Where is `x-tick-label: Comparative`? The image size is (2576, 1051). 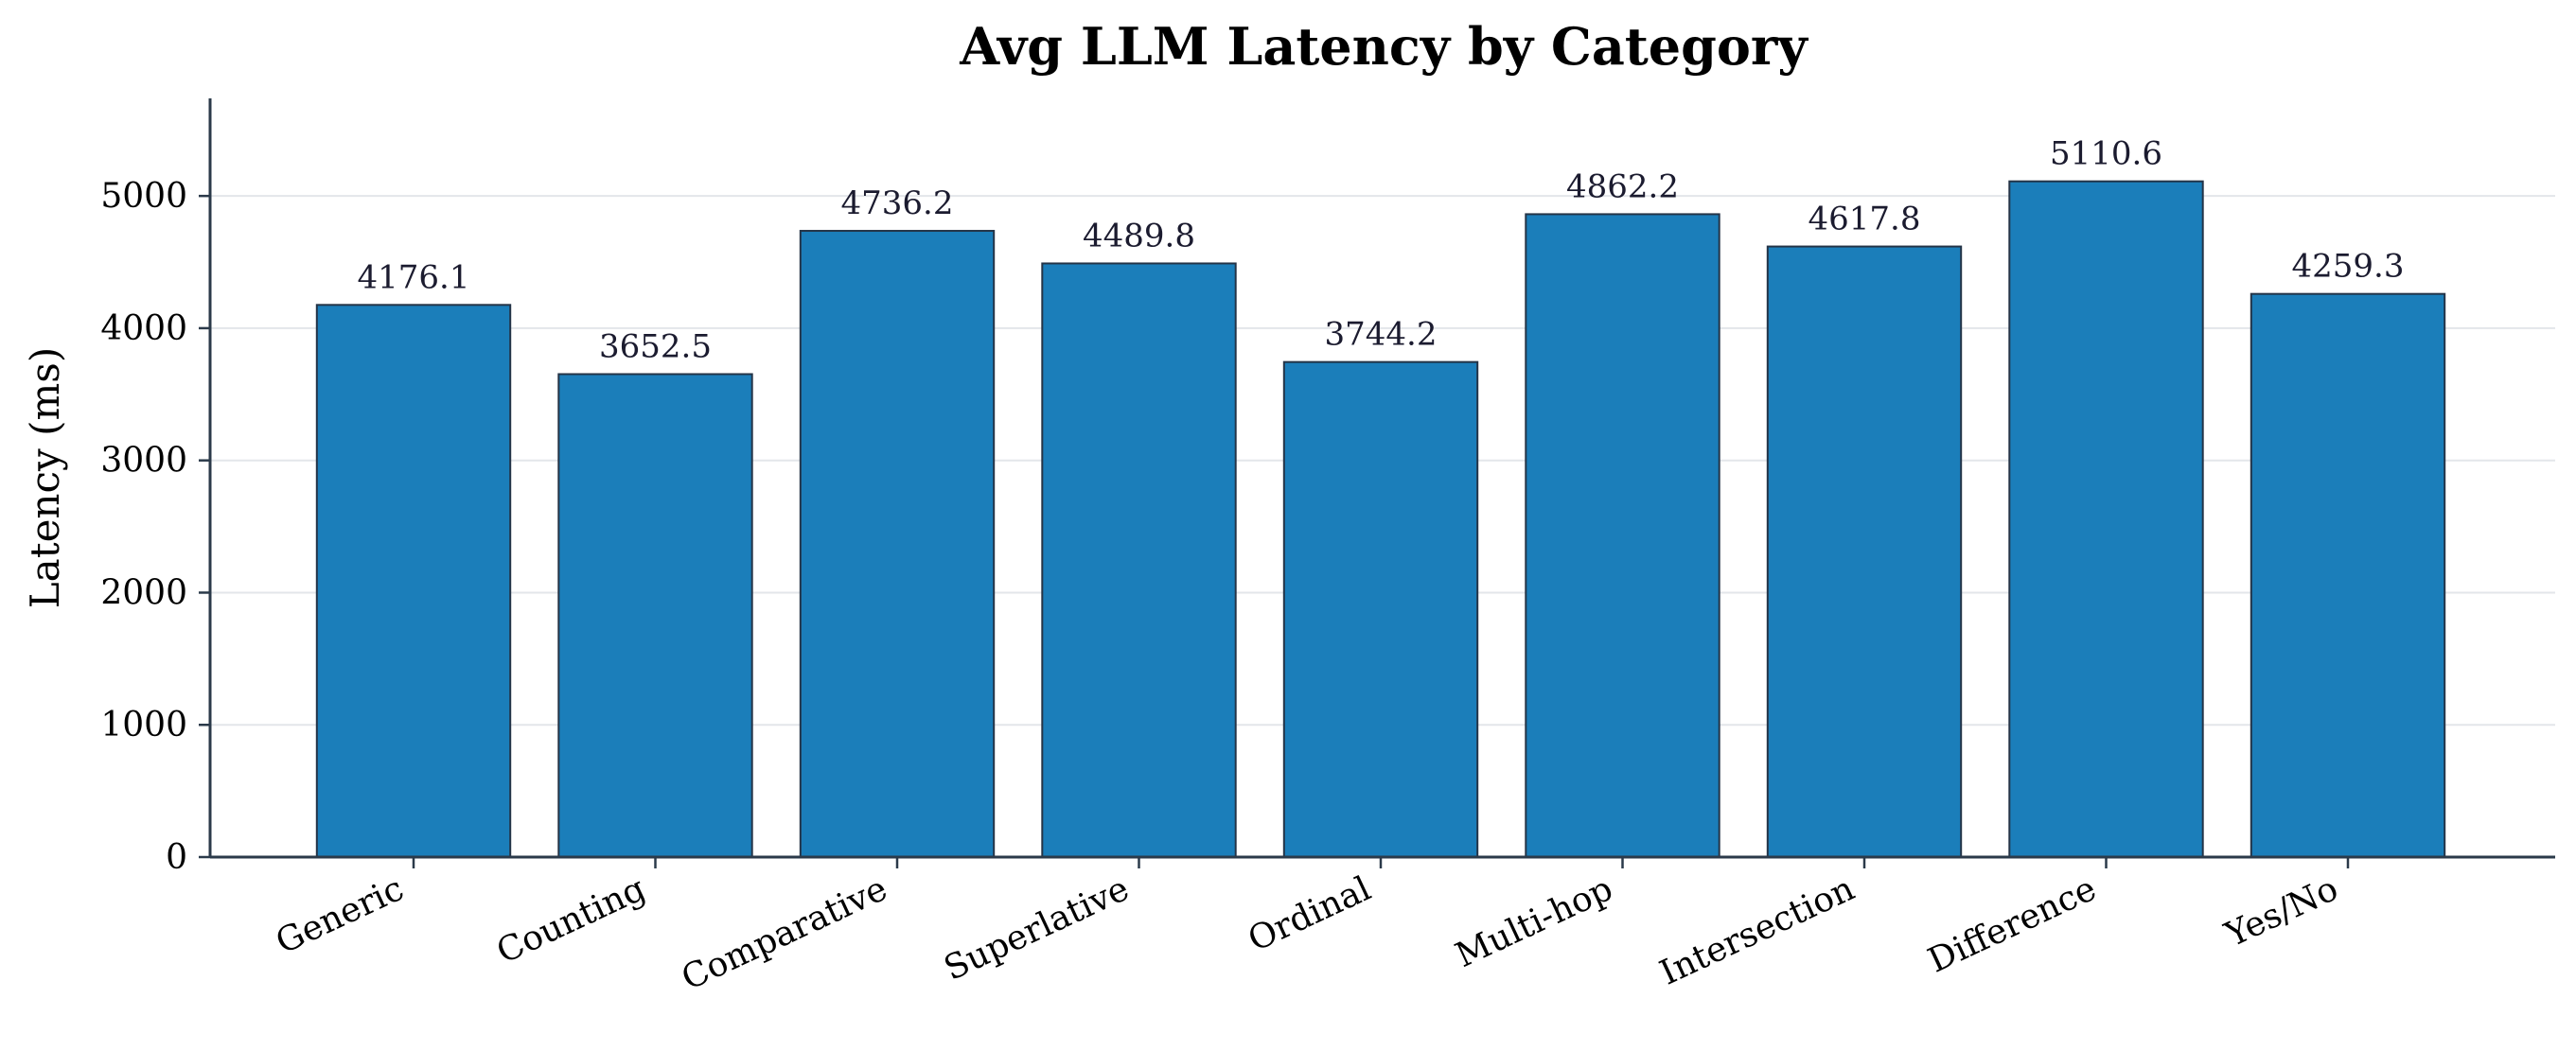
x-tick-label: Comparative is located at coordinates (784, 933).